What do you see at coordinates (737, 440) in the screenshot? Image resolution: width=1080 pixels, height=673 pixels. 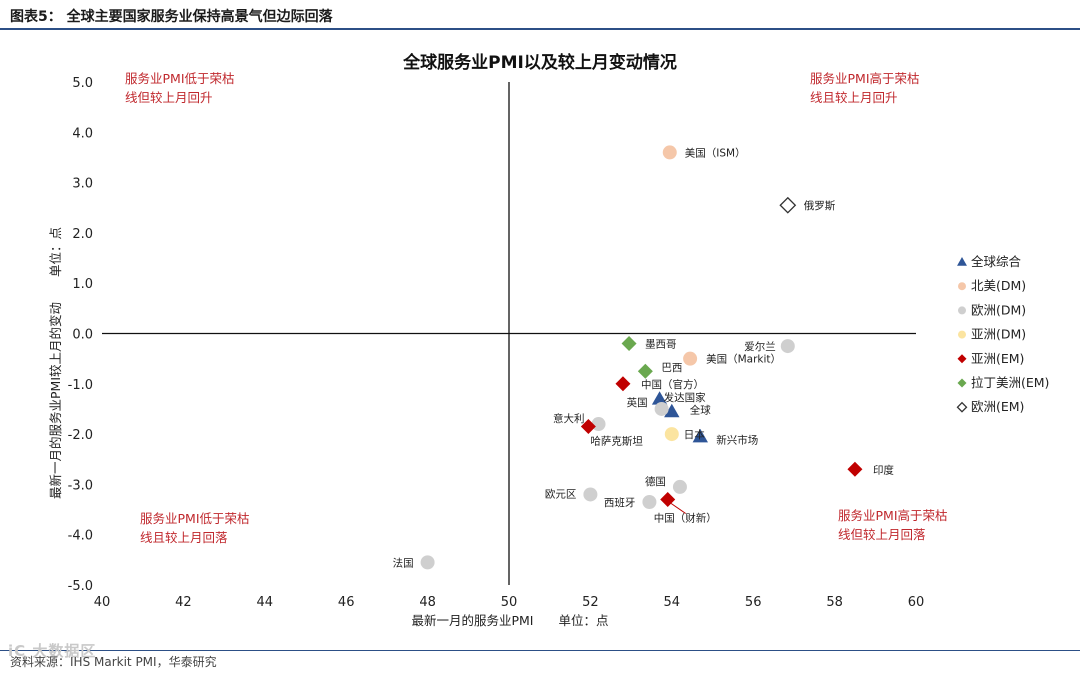 I see `data-label: 新兴市场` at bounding box center [737, 440].